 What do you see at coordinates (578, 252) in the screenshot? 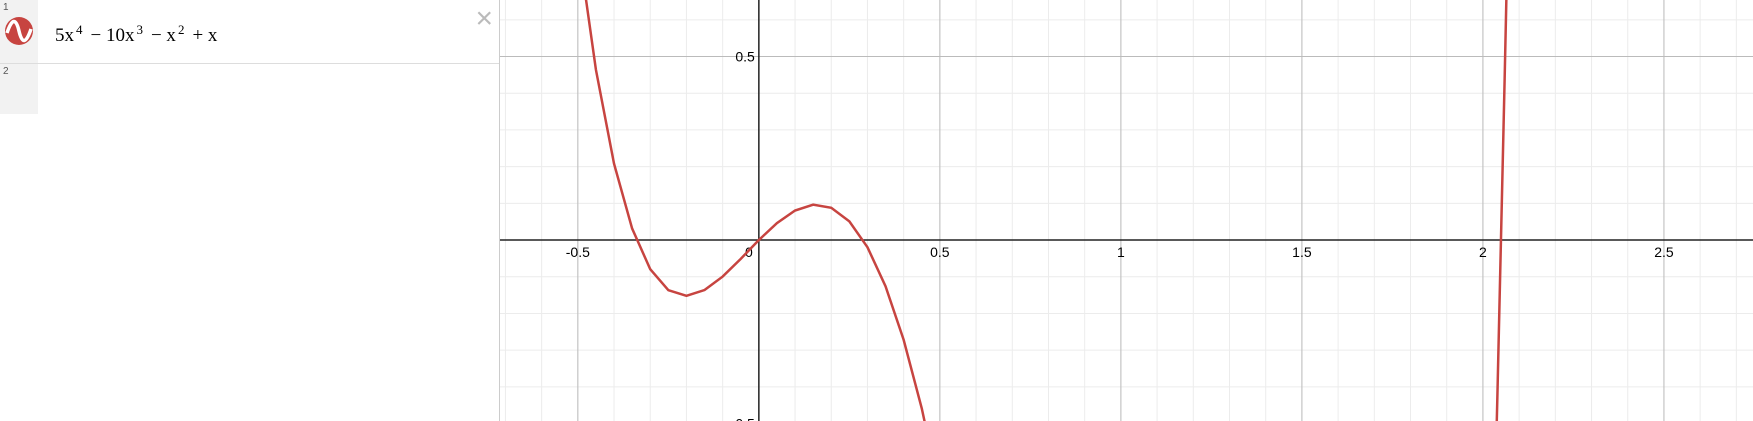
I see `x-tick-label: -0.5` at bounding box center [578, 252].